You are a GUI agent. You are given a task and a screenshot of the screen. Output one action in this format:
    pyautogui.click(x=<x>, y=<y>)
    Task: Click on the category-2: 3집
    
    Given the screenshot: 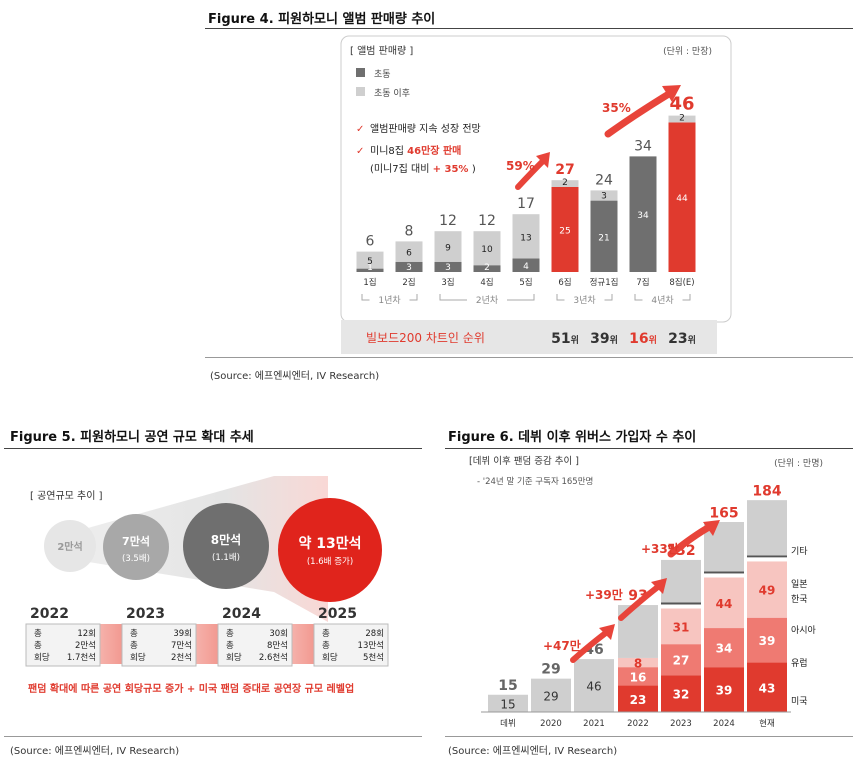 What is the action you would take?
    pyautogui.click(x=447, y=282)
    